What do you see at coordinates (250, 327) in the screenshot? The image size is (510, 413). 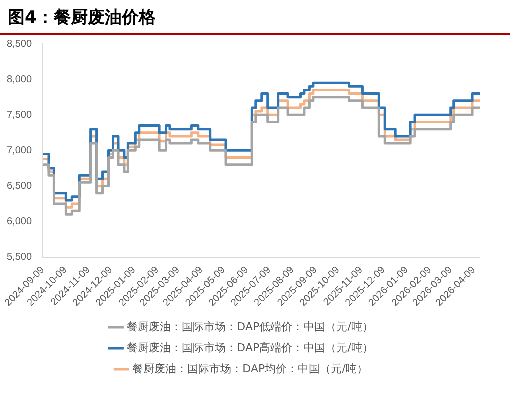 I see `legend-label: 餐厨废油：国际市场：DAP低端价：中国（元/吨）` at bounding box center [250, 327].